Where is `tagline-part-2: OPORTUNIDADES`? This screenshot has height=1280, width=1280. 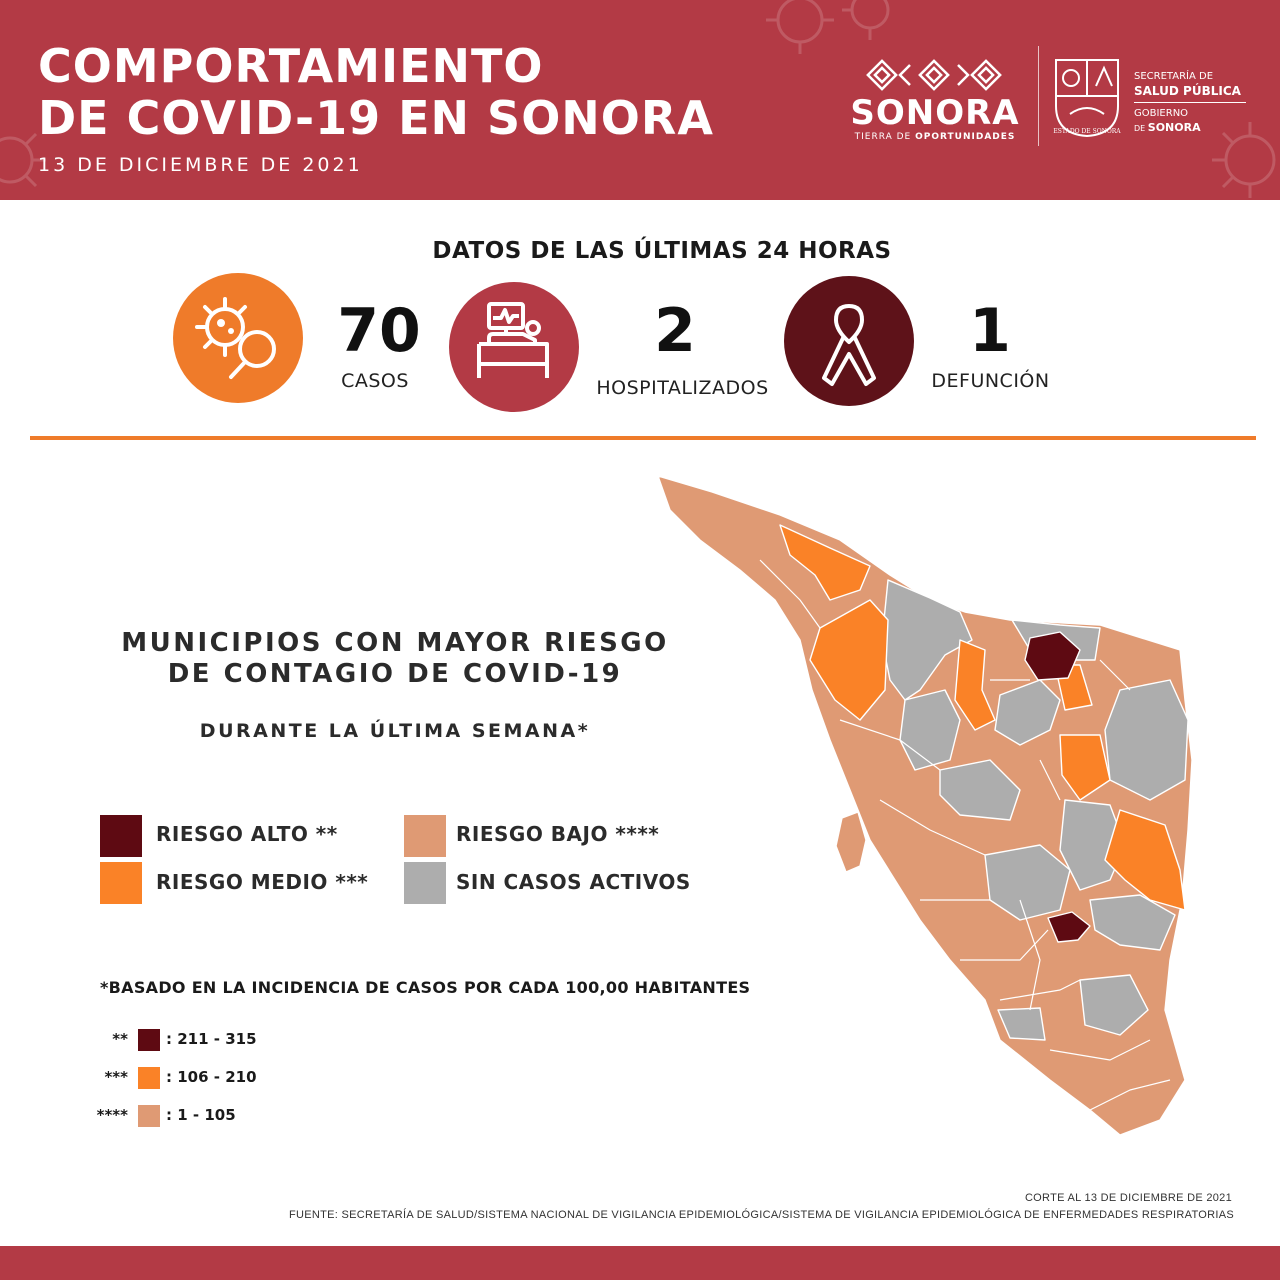
tagline-part-2: OPORTUNIDADES is located at coordinates (965, 137).